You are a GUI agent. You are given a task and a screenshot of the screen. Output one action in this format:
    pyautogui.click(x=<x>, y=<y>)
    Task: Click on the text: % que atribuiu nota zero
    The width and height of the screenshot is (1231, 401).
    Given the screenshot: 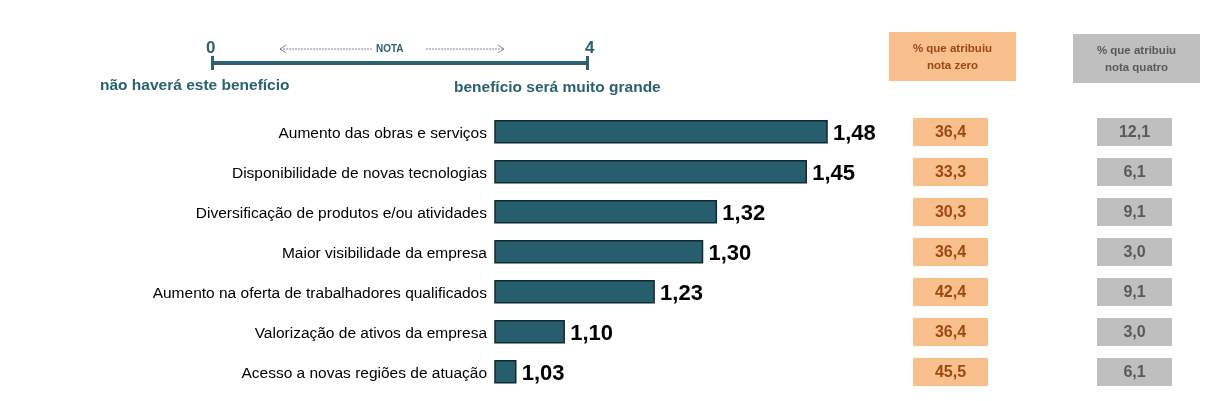 What is the action you would take?
    pyautogui.click(x=952, y=56)
    